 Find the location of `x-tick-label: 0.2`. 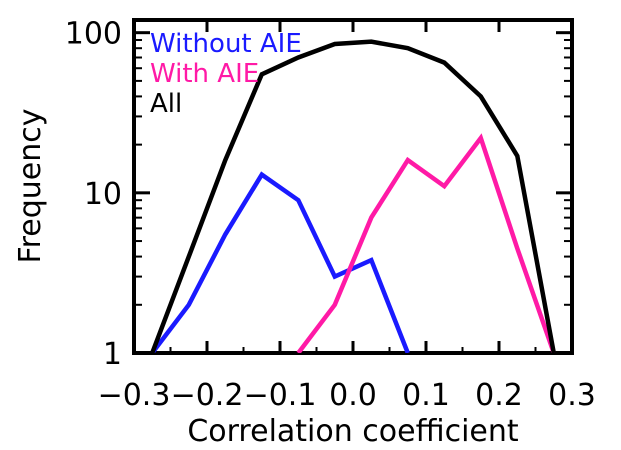

x-tick-label: 0.2 is located at coordinates (499, 395).